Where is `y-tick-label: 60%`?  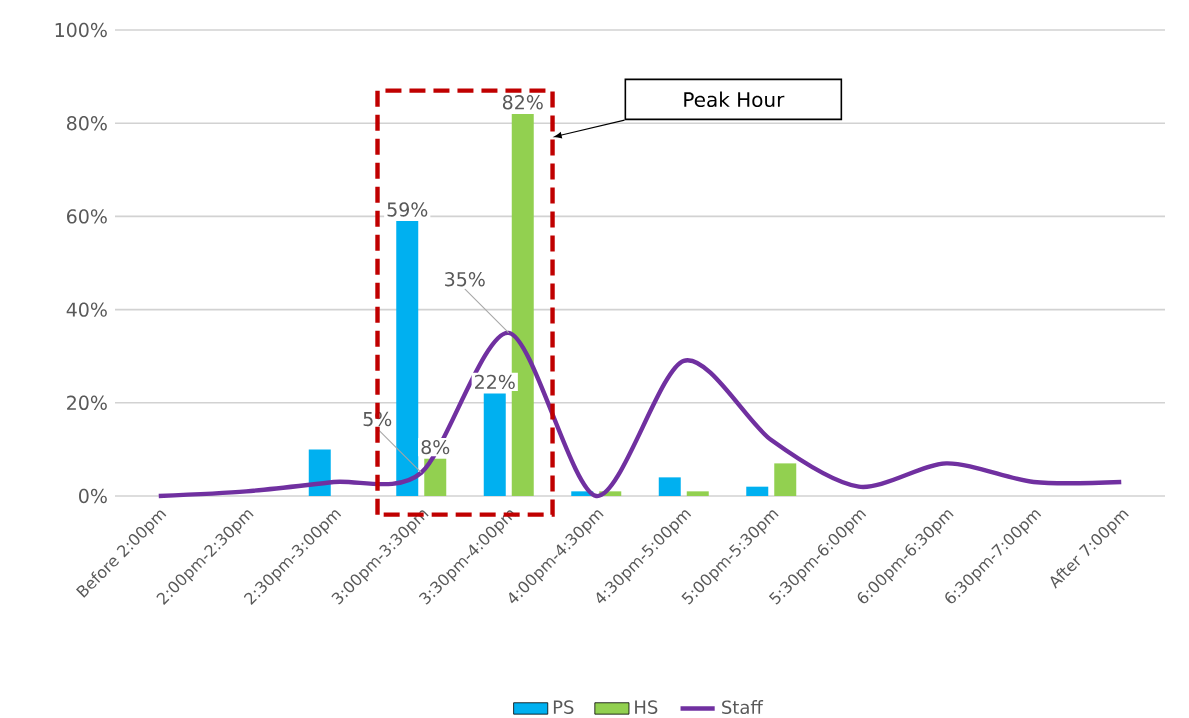 y-tick-label: 60% is located at coordinates (87, 216).